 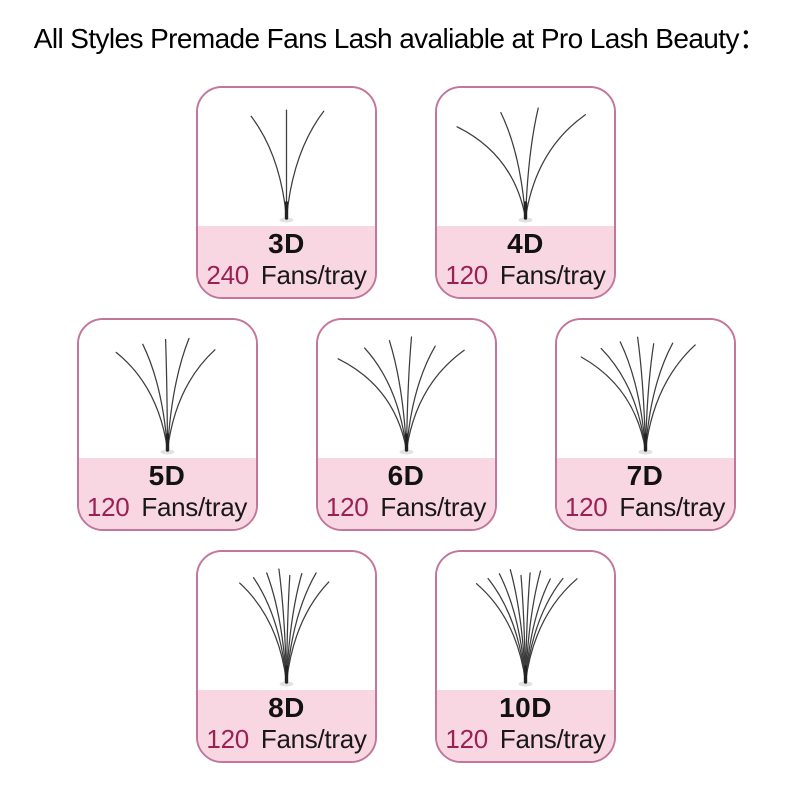 I want to click on card-footer: 4D 120 Fans/tray, so click(x=525, y=261).